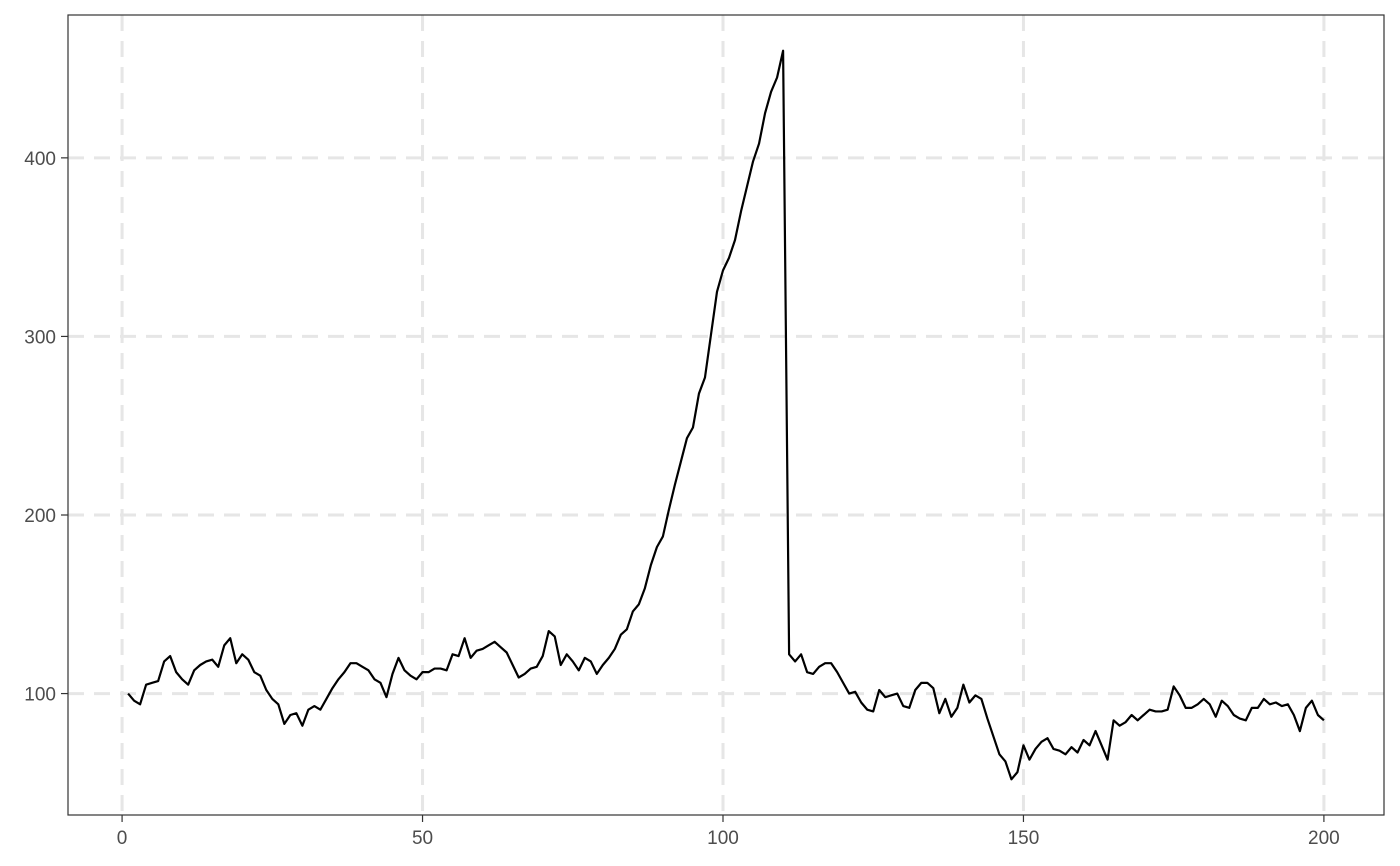 Image resolution: width=1400 pixels, height=866 pixels. I want to click on x-tick-label: 200, so click(1324, 838).